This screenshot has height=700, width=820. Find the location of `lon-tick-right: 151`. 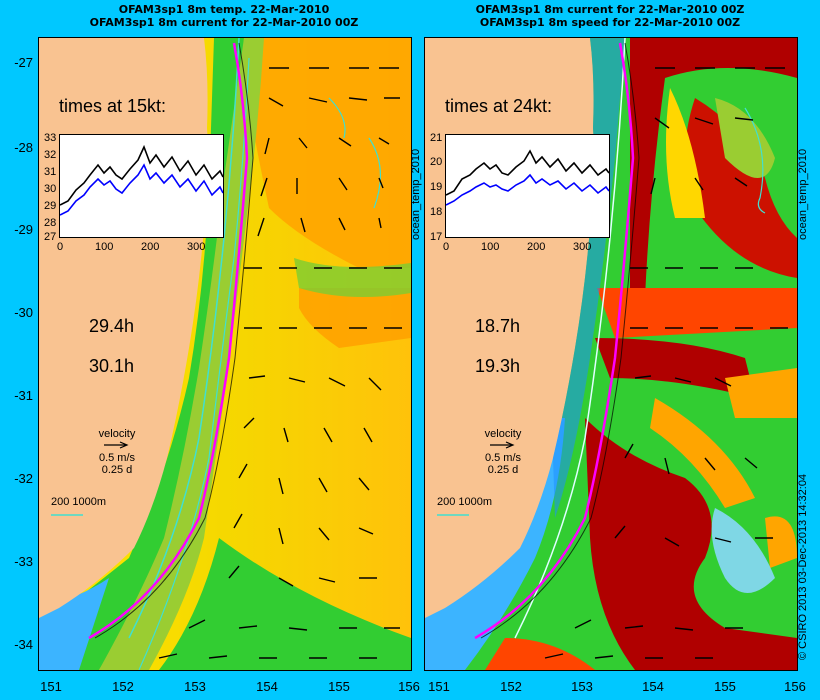

lon-tick-right: 151 is located at coordinates (439, 686).